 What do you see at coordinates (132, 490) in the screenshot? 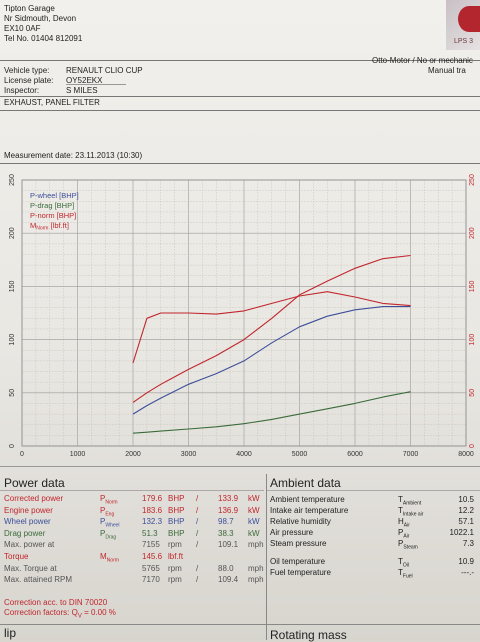
I see `power-title-underline` at bounding box center [132, 490].